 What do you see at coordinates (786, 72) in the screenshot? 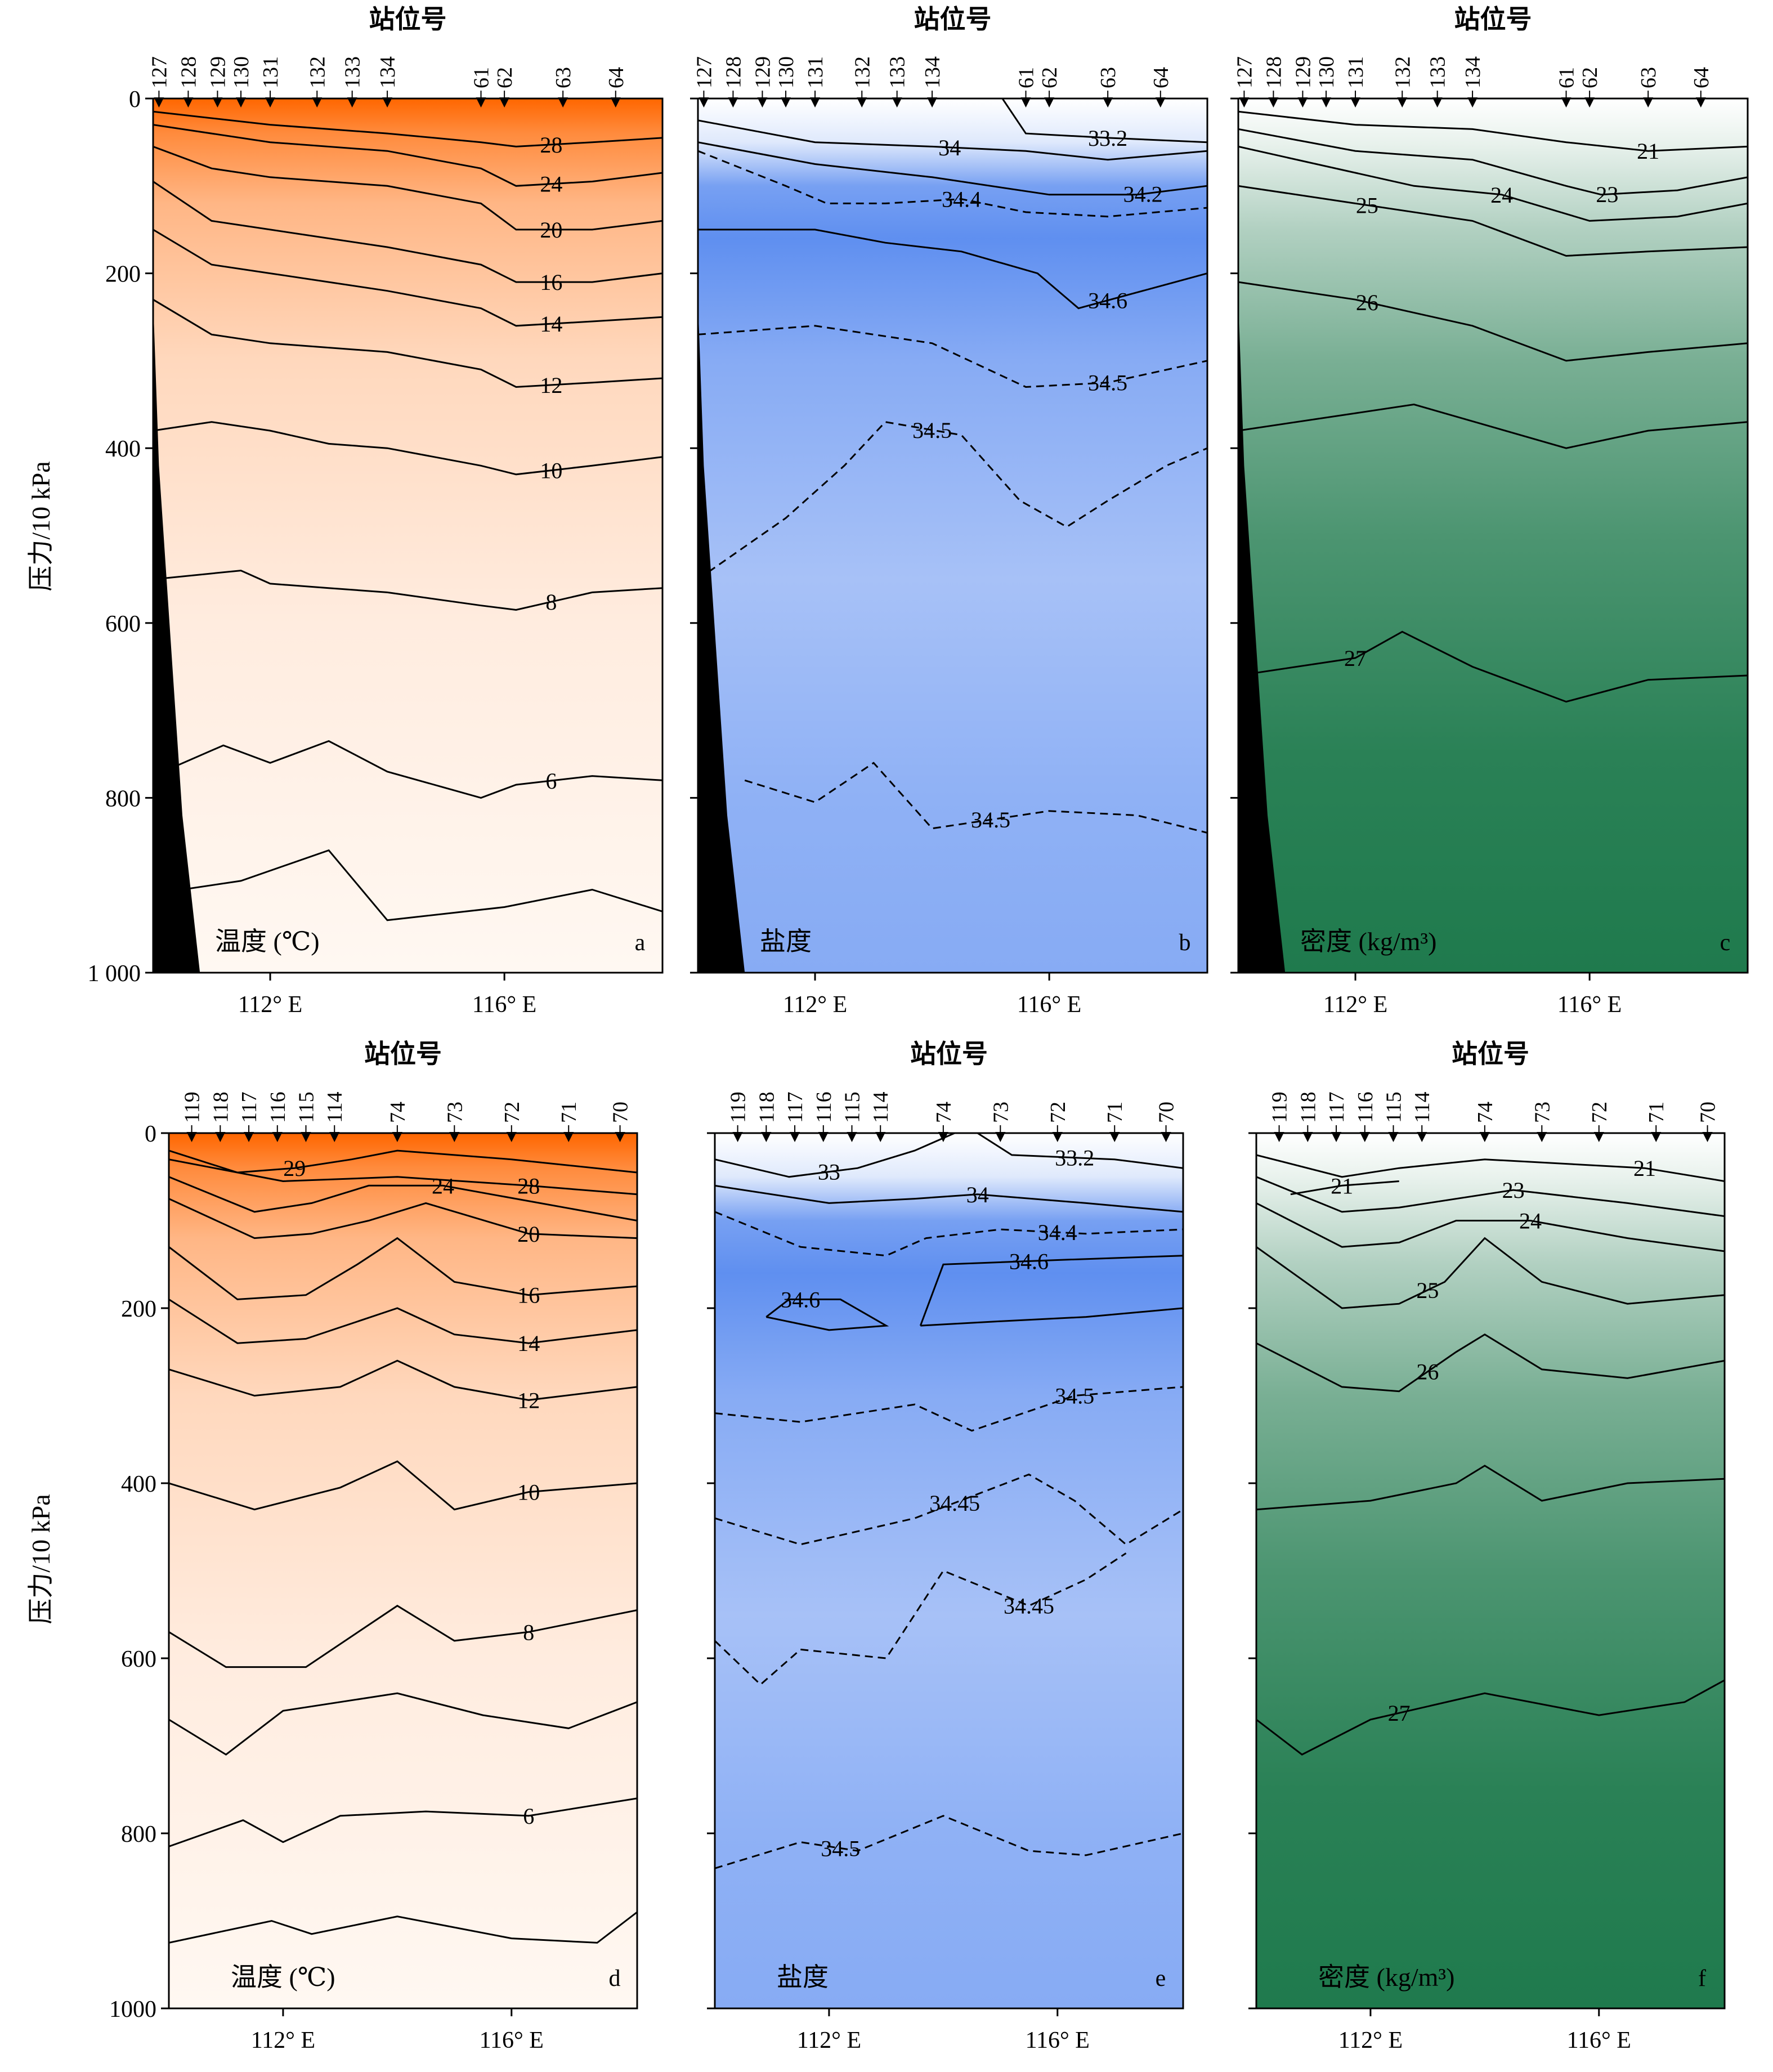
I see `station-label-b-3: 130` at bounding box center [786, 72].